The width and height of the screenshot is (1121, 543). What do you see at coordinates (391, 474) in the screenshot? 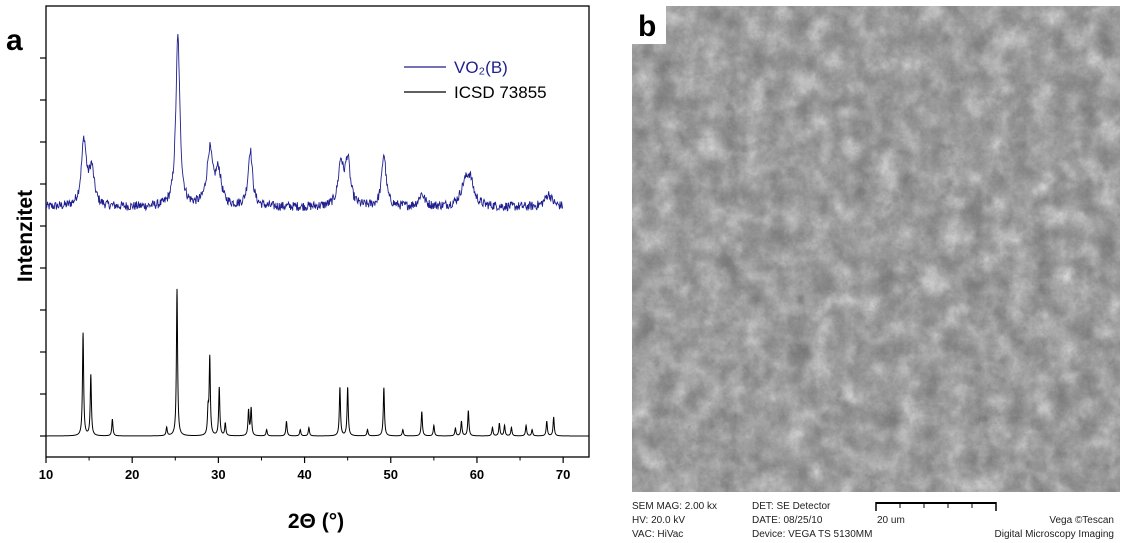
I see `x-tick-label: 50` at bounding box center [391, 474].